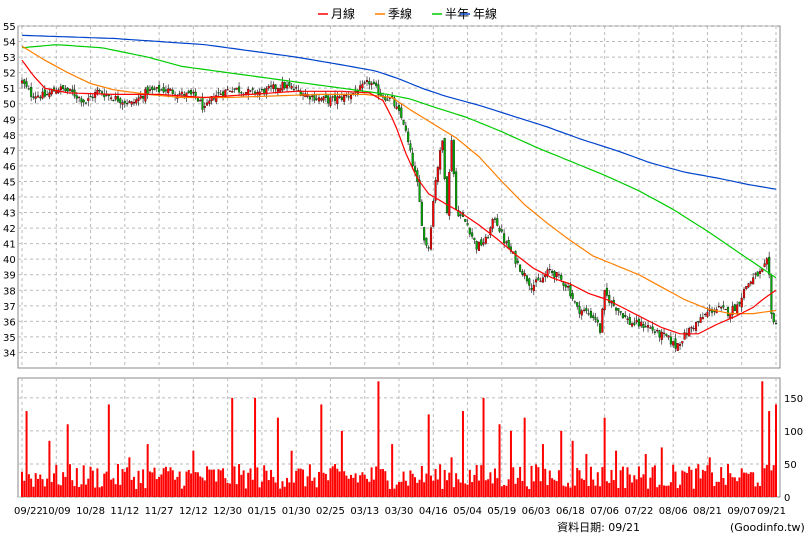  Describe the element at coordinates (793, 399) in the screenshot. I see `volume-tick-label: 150` at that location.